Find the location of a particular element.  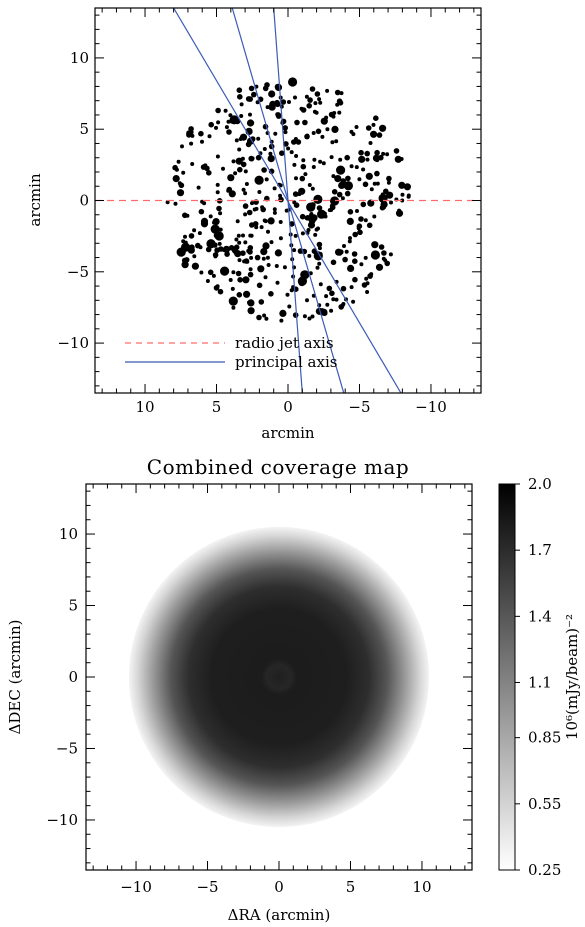

y-tick-label: 0 is located at coordinates (84, 201).